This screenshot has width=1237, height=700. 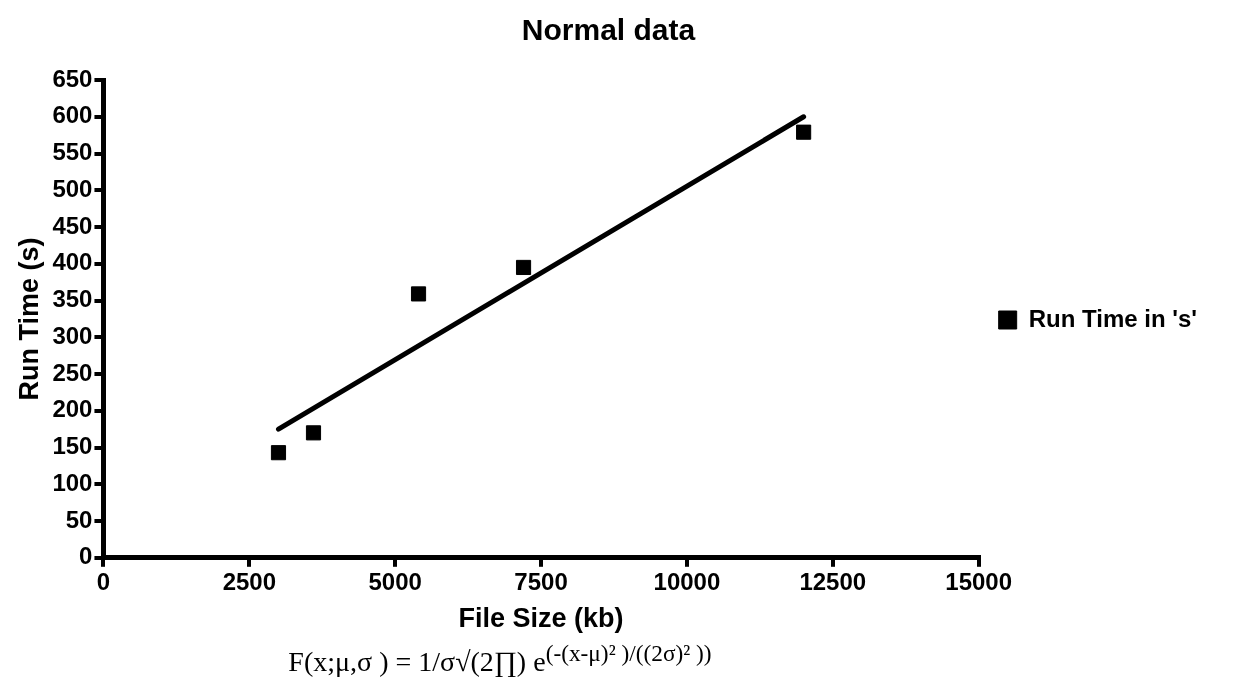 What do you see at coordinates (541, 618) in the screenshot?
I see `x-axis-title: File Size (kb)` at bounding box center [541, 618].